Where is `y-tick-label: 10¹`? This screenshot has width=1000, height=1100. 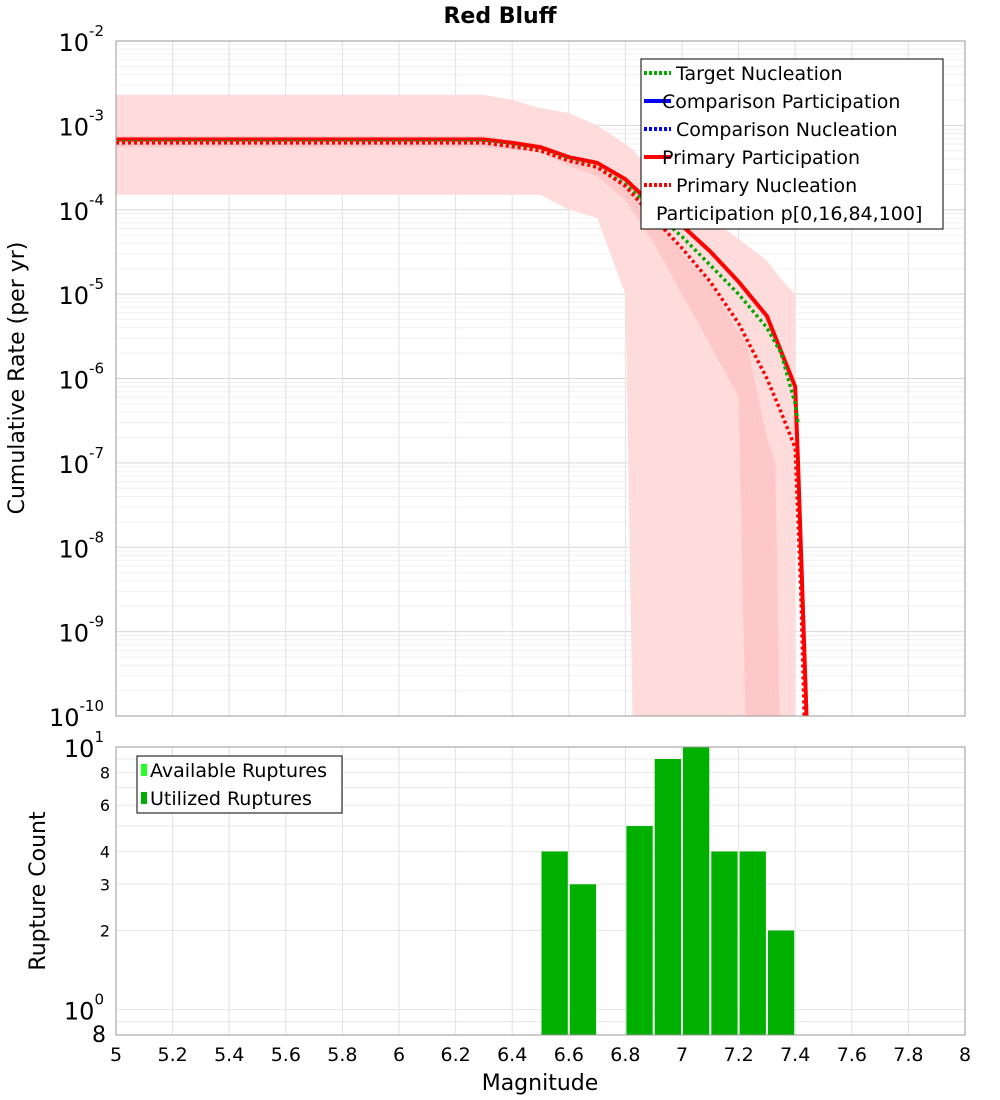
y-tick-label: 10¹ is located at coordinates (84, 745).